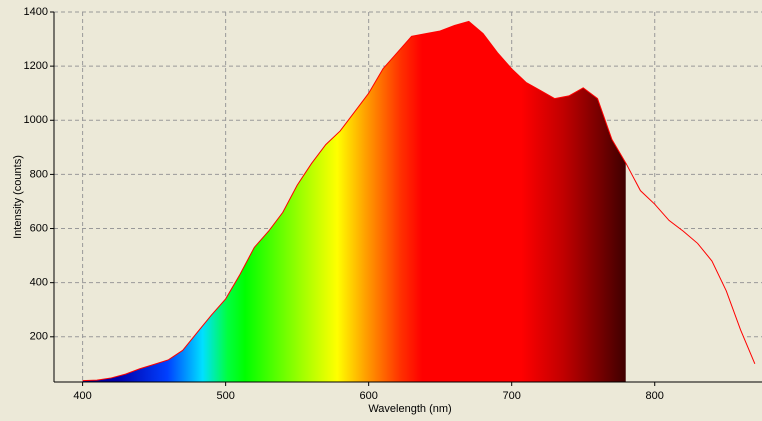 The width and height of the screenshot is (762, 421). Describe the element at coordinates (409, 409) in the screenshot. I see `x-axis-label: Wavelength (nm)` at that location.